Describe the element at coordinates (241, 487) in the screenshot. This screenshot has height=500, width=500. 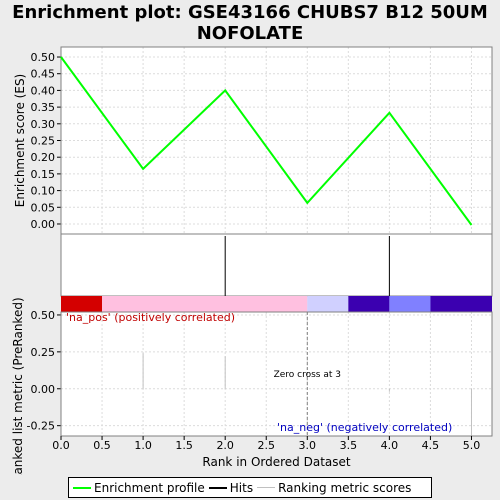
I see `legend-label-hits: Hits` at that location.